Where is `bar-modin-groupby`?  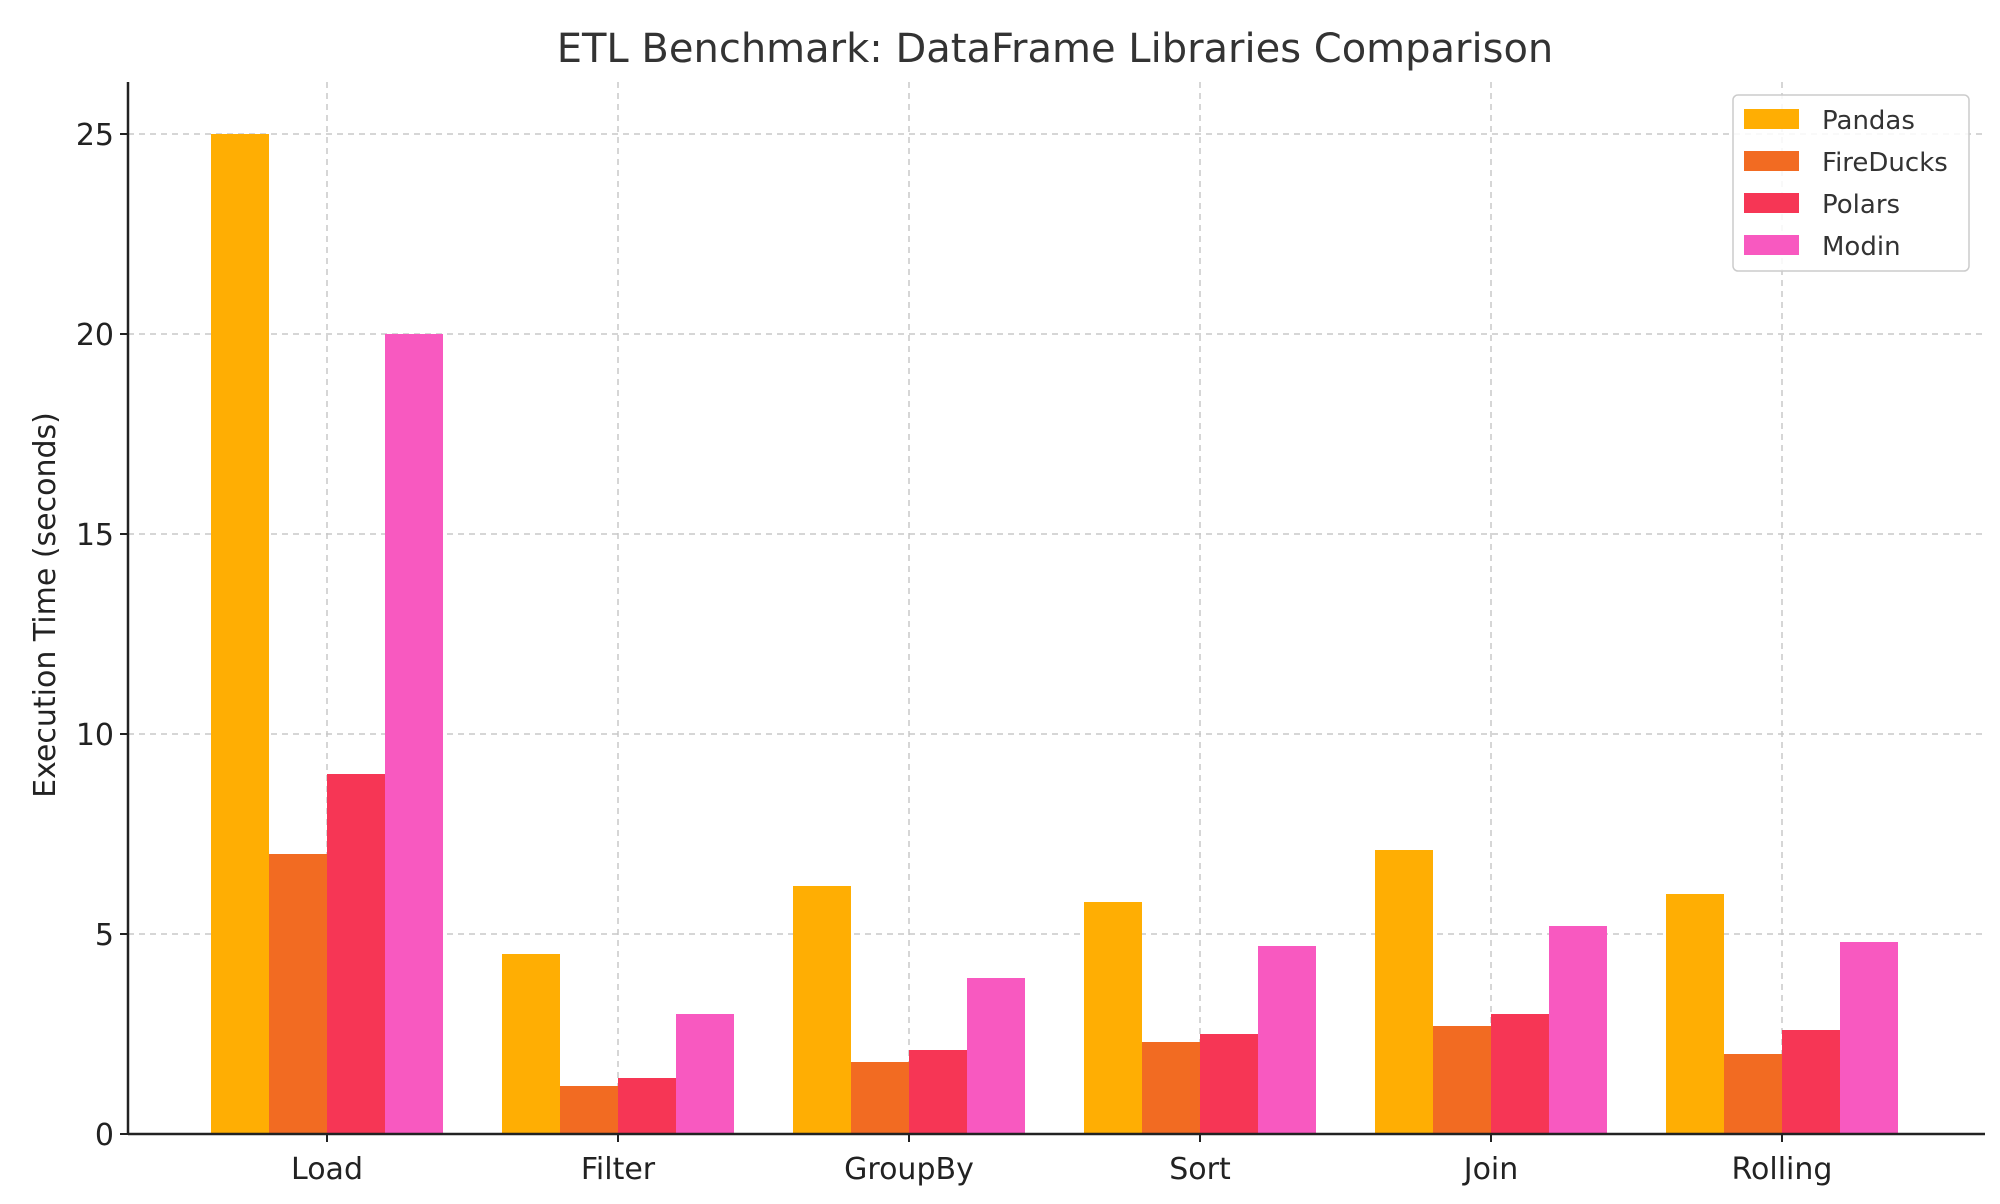 bar-modin-groupby is located at coordinates (996, 1056).